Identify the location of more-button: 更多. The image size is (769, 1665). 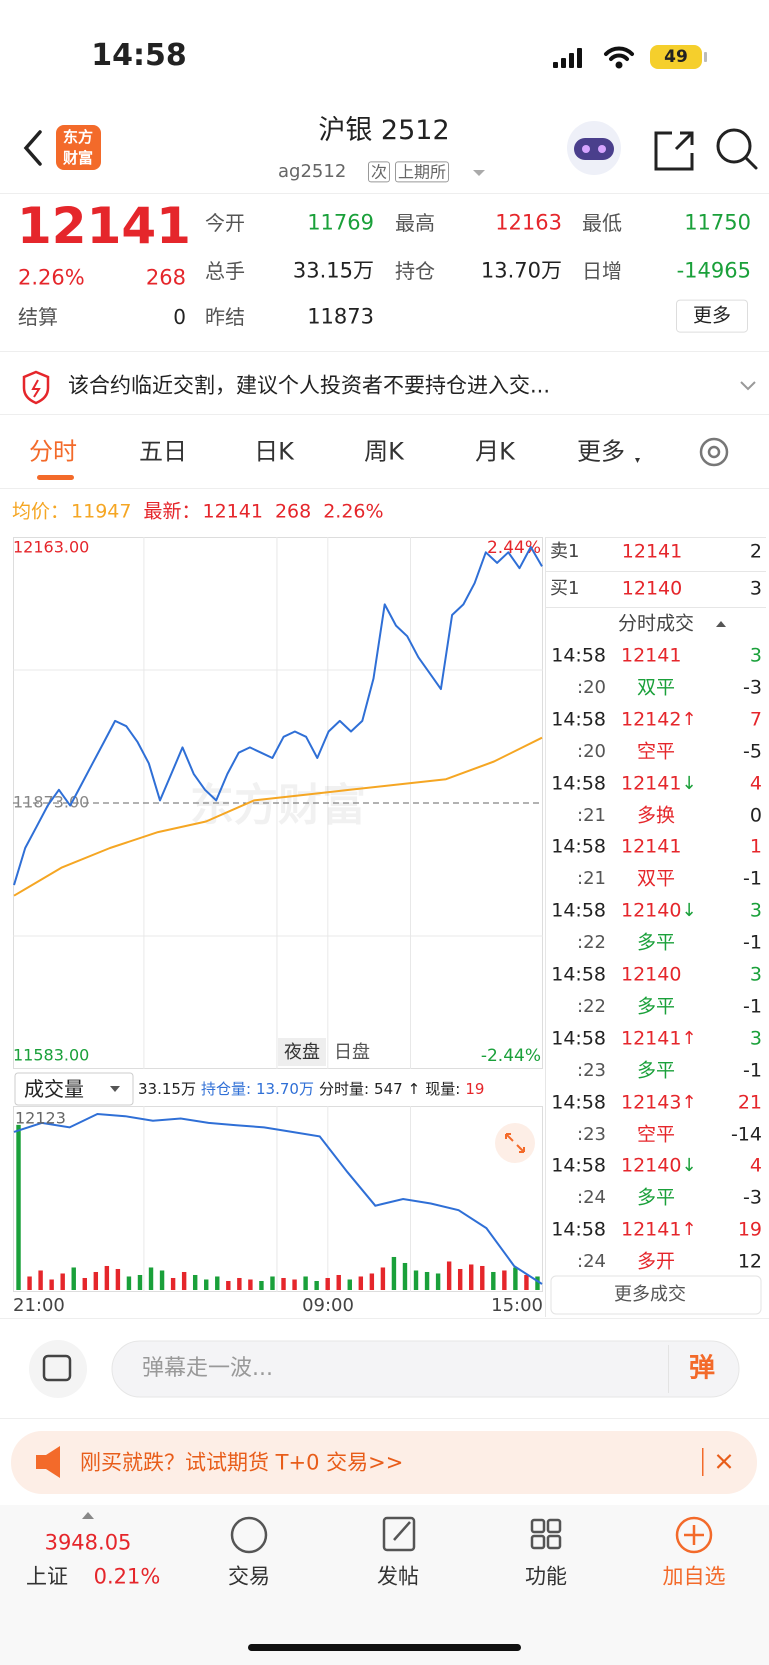
(712, 316).